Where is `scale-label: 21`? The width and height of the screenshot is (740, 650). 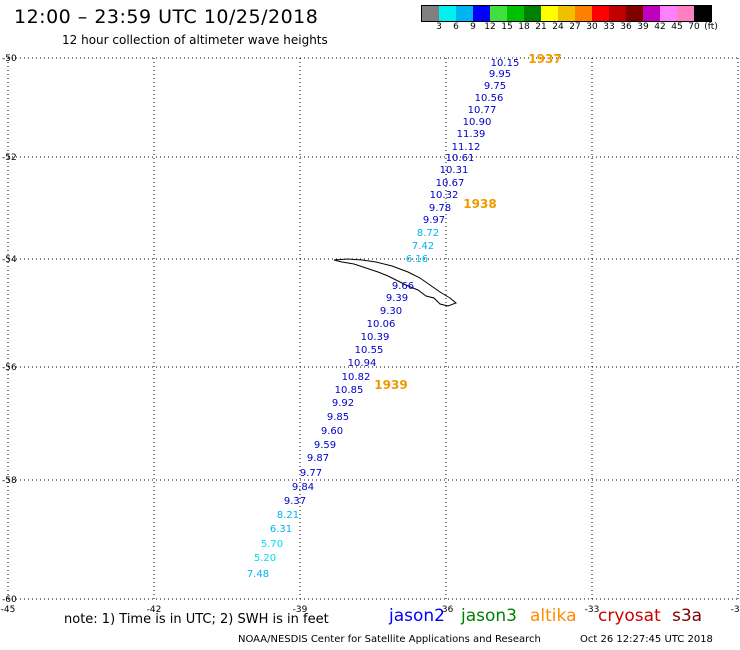
scale-label: 21 is located at coordinates (541, 27).